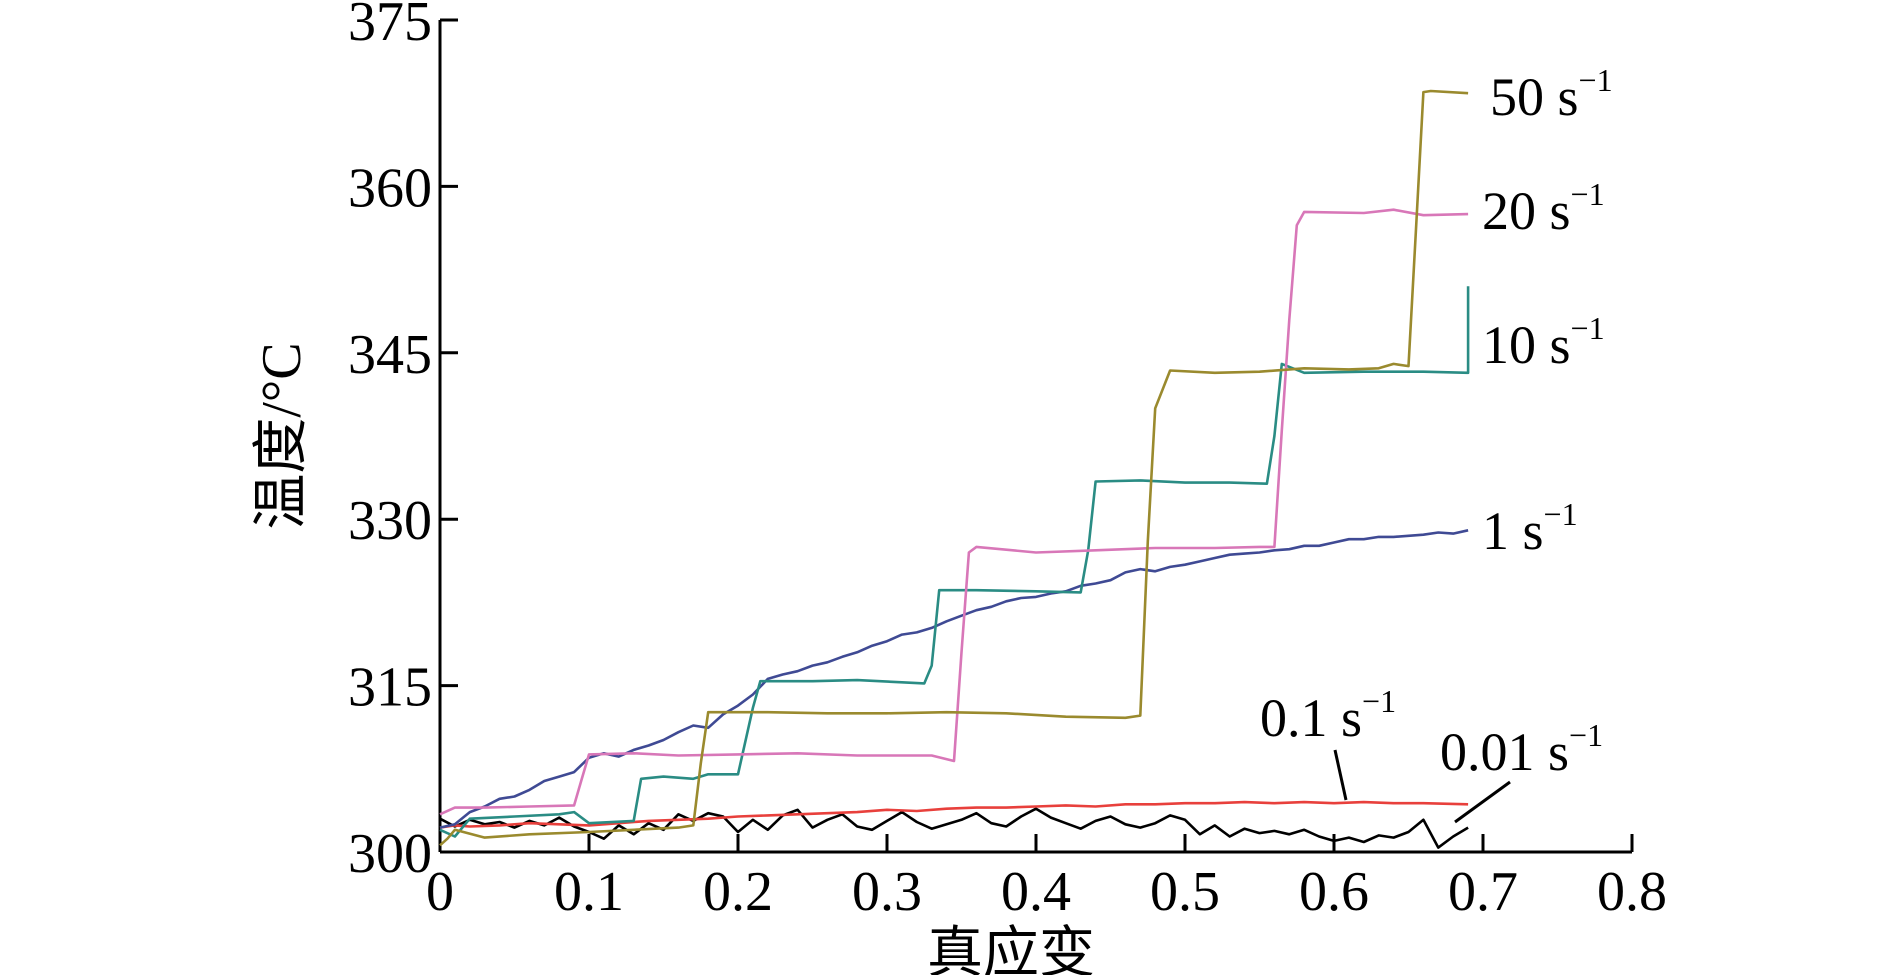  Describe the element at coordinates (1185, 892) in the screenshot. I see `x-tick-label: 0.5` at that location.